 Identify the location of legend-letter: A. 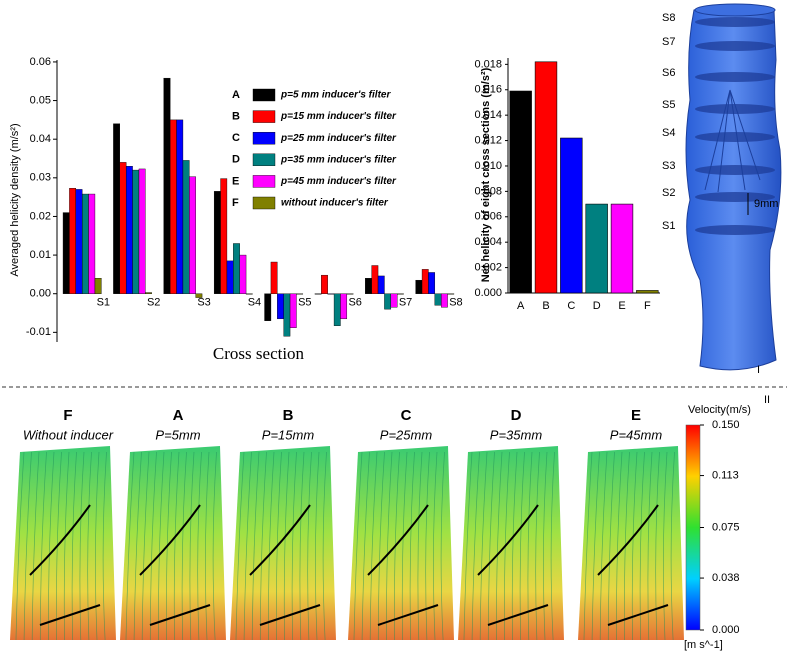
(236, 95).